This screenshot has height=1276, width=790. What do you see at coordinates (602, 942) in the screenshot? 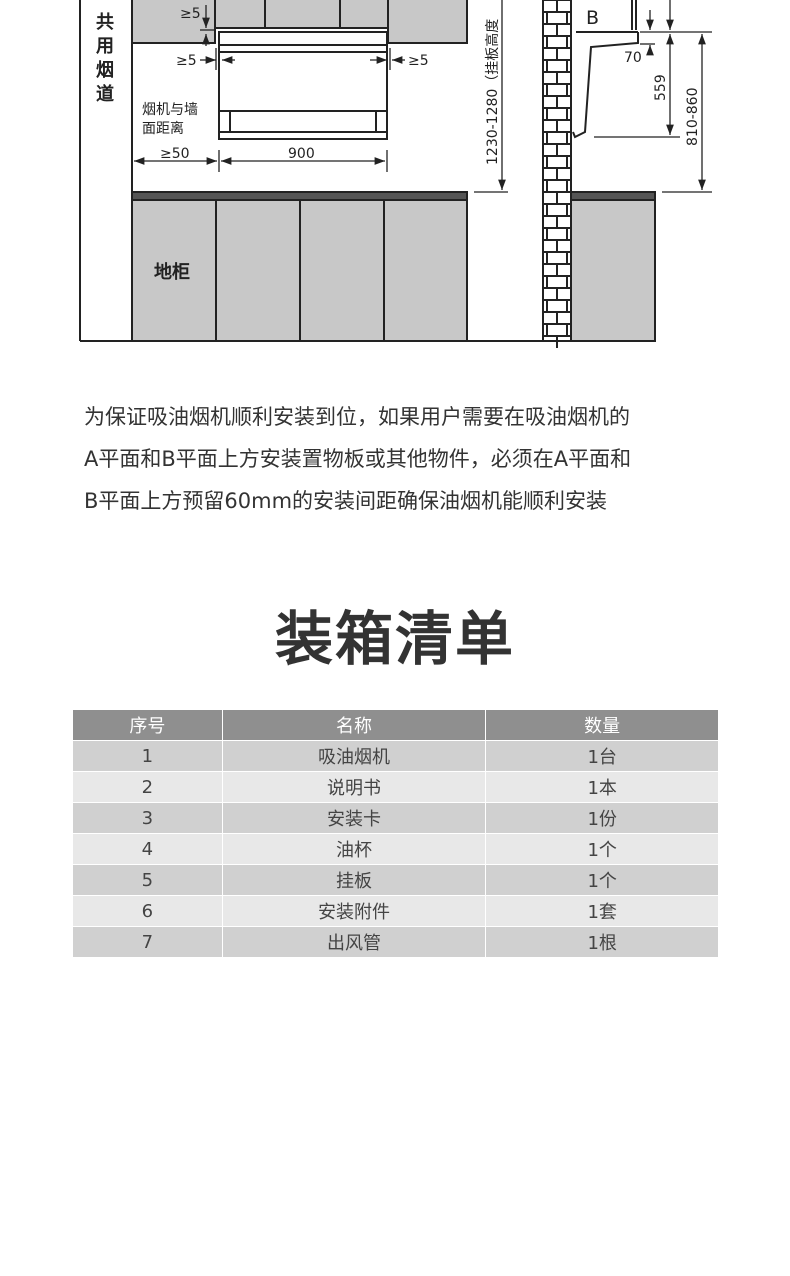
I see `cell-quantity: 1根` at bounding box center [602, 942].